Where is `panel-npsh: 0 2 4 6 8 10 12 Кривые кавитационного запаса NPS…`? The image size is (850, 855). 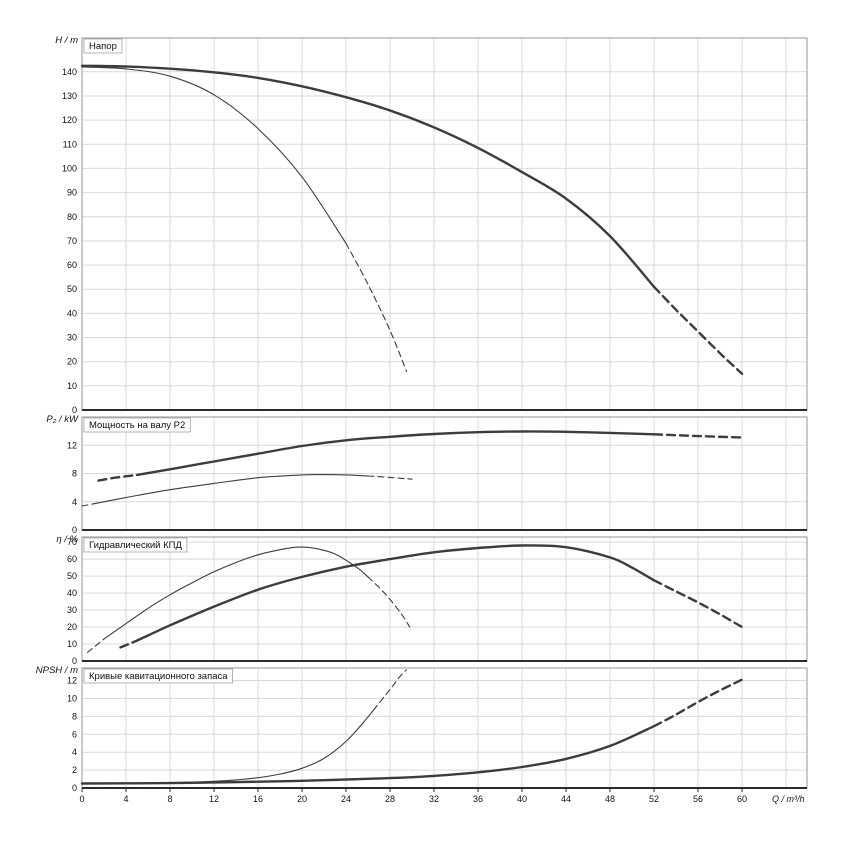 panel-npsh: 0 2 4 6 8 10 12 Кривые кавитационного запаса NPS… is located at coordinates (422, 729).